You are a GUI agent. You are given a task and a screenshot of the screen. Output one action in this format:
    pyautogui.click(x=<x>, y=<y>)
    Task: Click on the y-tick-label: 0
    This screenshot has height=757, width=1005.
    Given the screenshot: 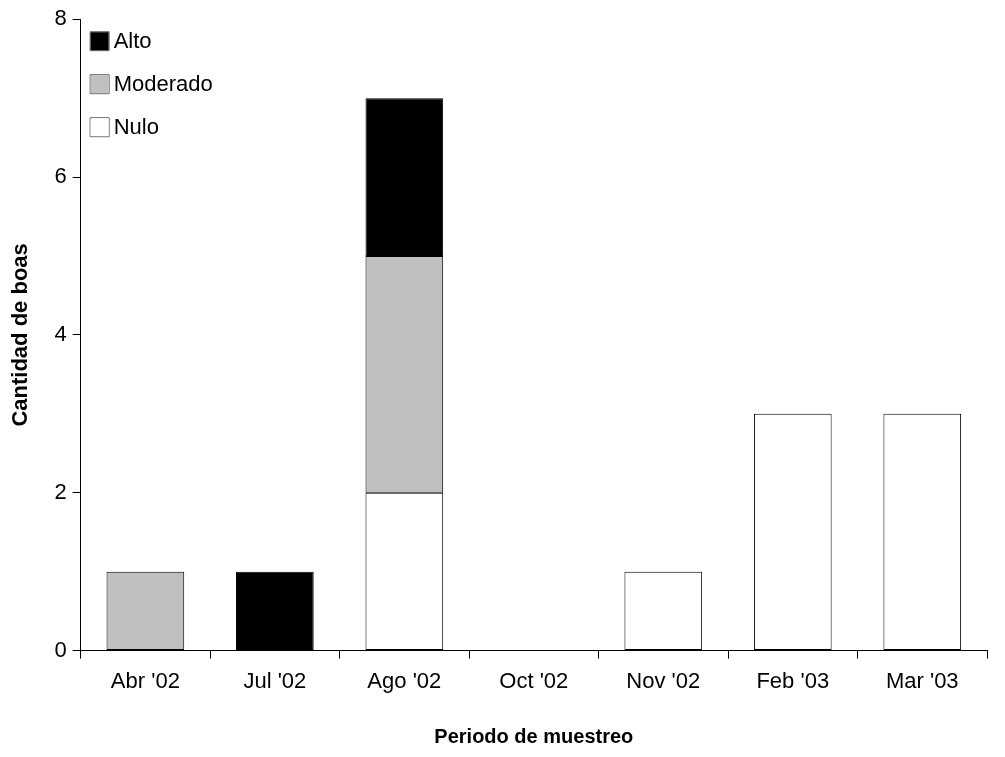 What is the action you would take?
    pyautogui.click(x=60, y=649)
    